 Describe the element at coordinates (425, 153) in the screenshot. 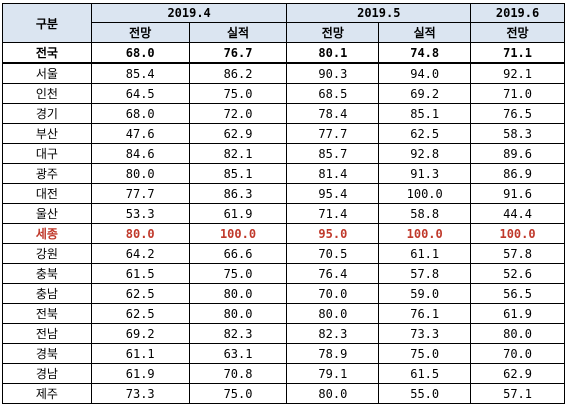

I see `value-cell: 92.8` at that location.